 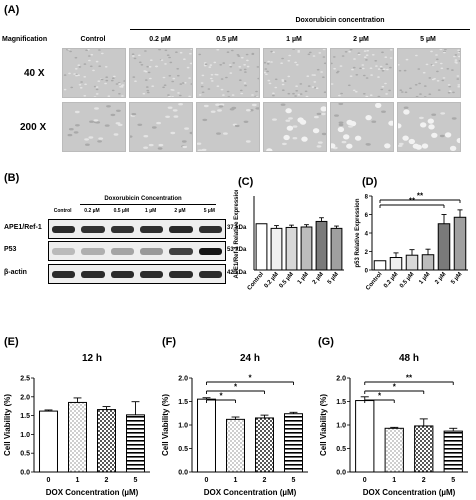 What do you see at coordinates (367, 216) in the screenshot?
I see `y-tick-label: 6` at bounding box center [367, 216].